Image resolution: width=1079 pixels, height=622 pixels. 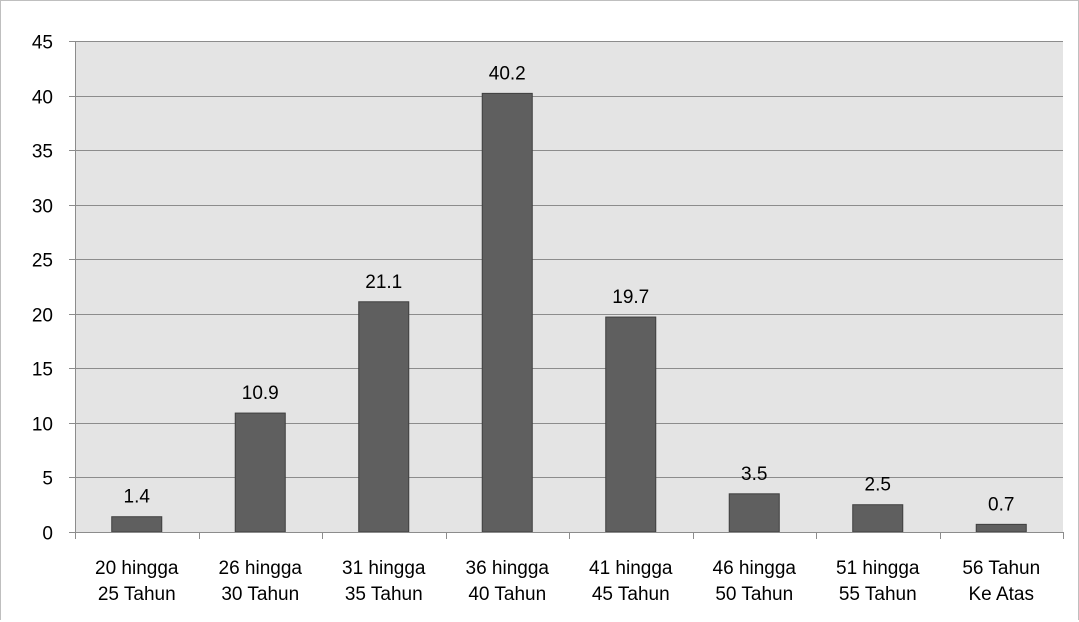 What do you see at coordinates (42, 289) in the screenshot?
I see `y-tick-labels: 0 5 10 15 20 25 30 35 40 45` at bounding box center [42, 289].